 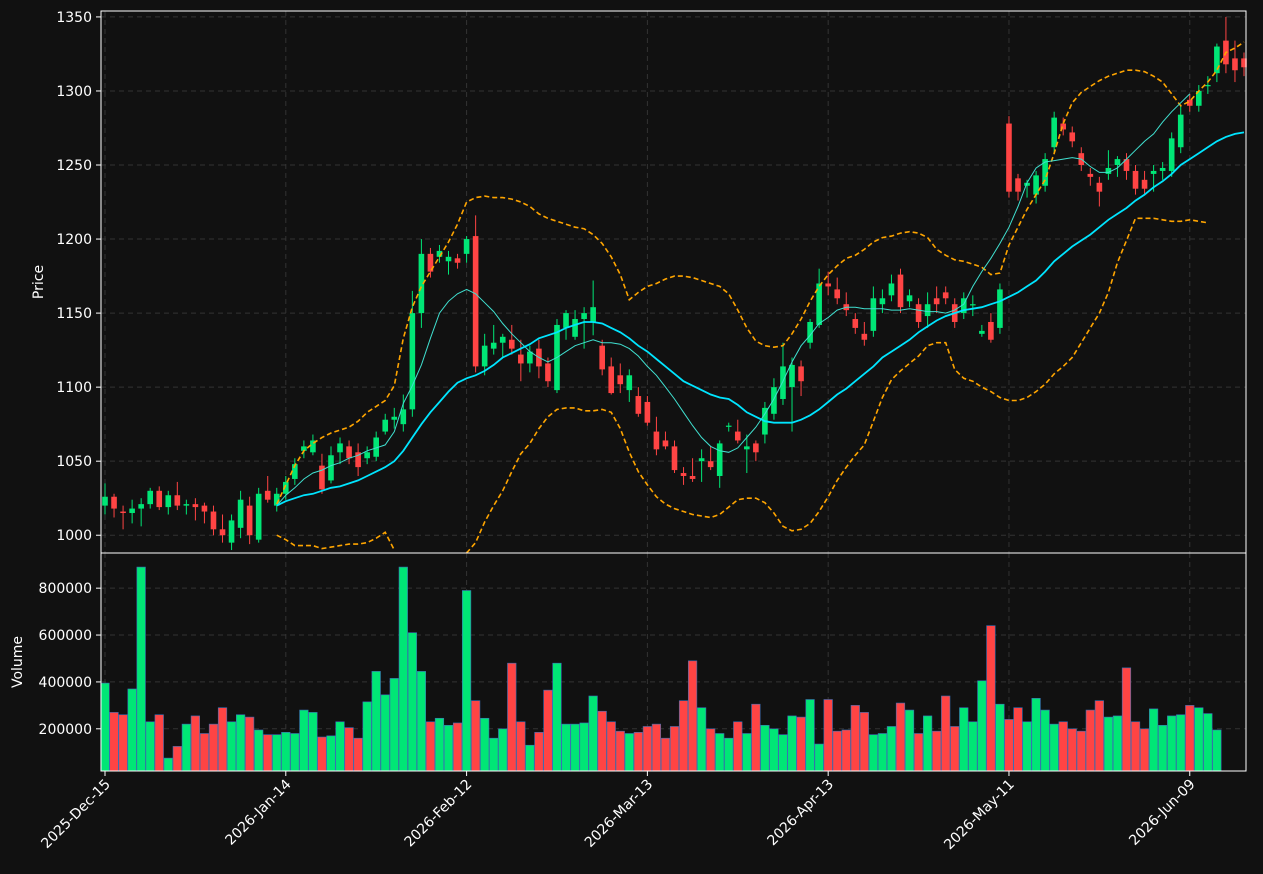 I want to click on price-tick-label: 1100, so click(x=74, y=388).